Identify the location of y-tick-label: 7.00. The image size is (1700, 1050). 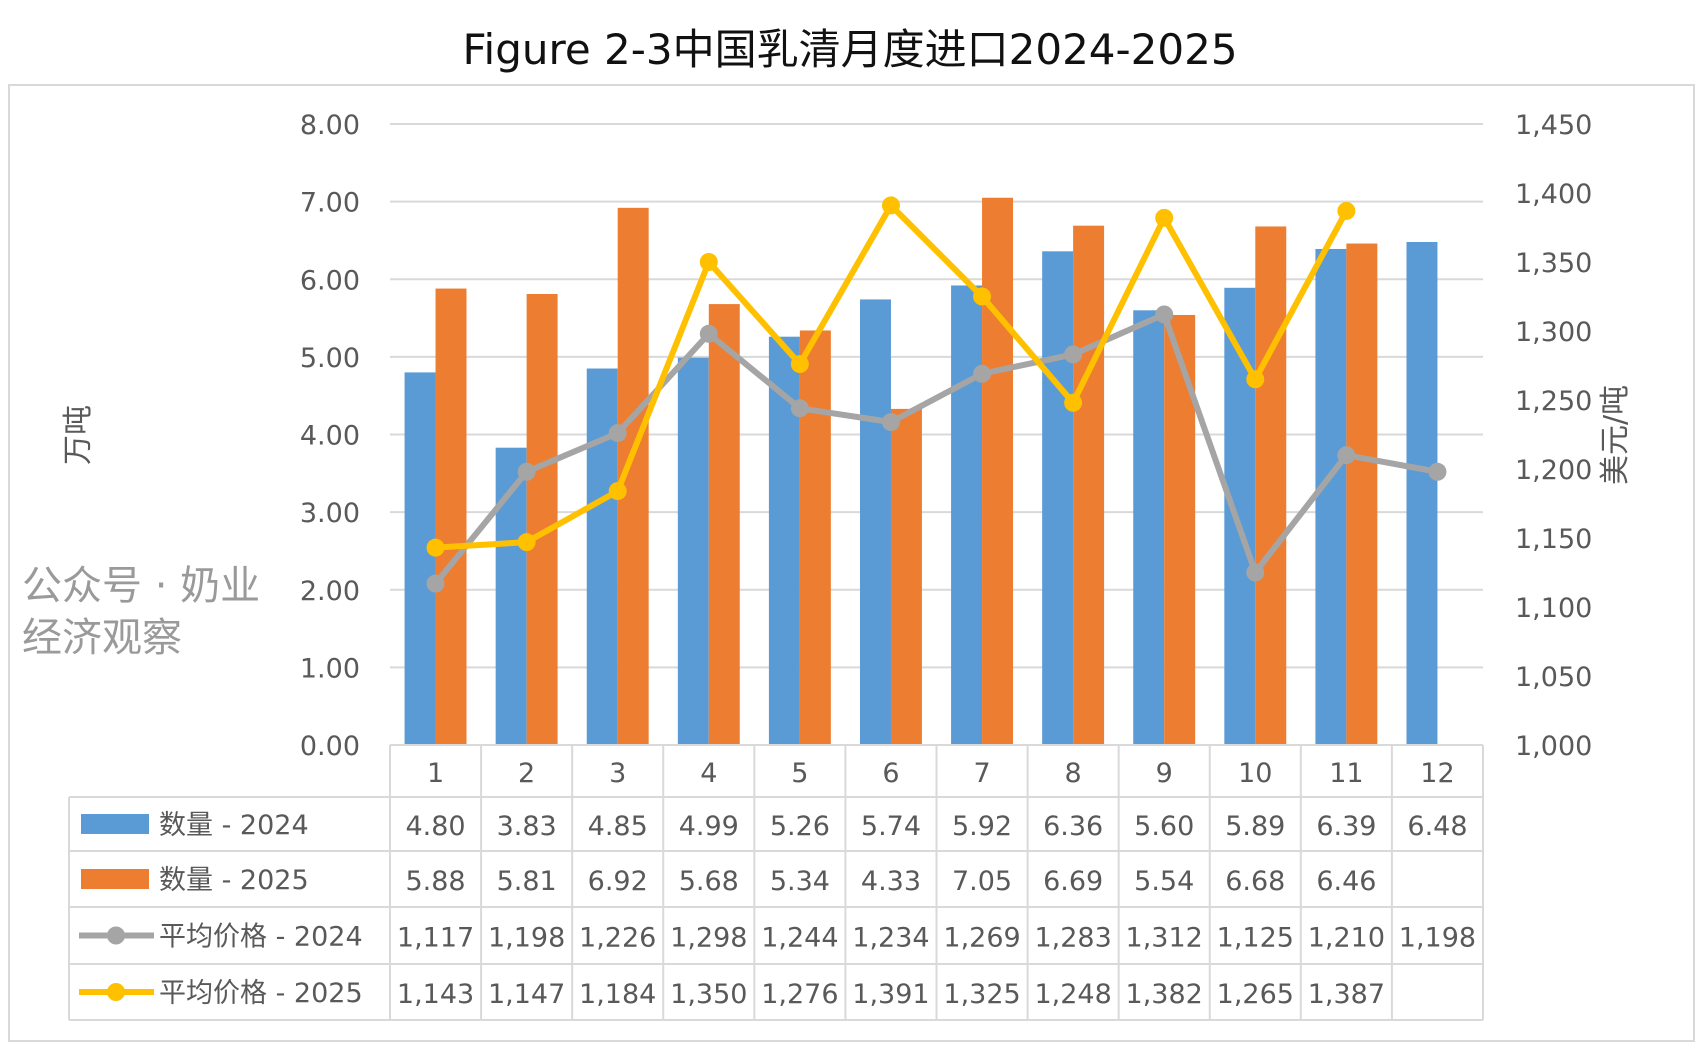
(330, 203).